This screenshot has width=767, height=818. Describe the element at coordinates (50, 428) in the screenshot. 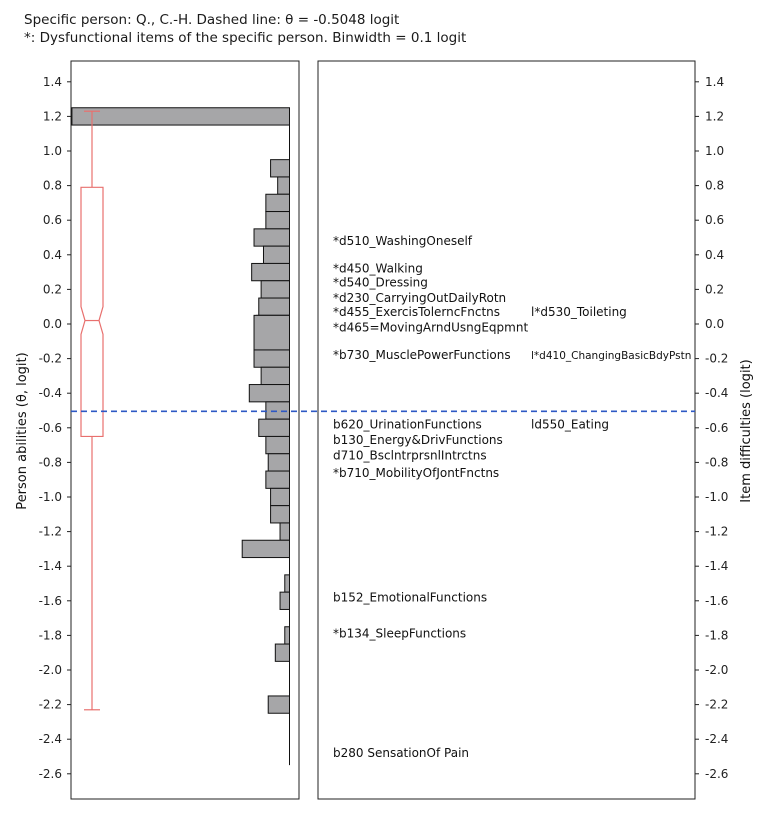

I see `left-tick-label: -0.6` at that location.